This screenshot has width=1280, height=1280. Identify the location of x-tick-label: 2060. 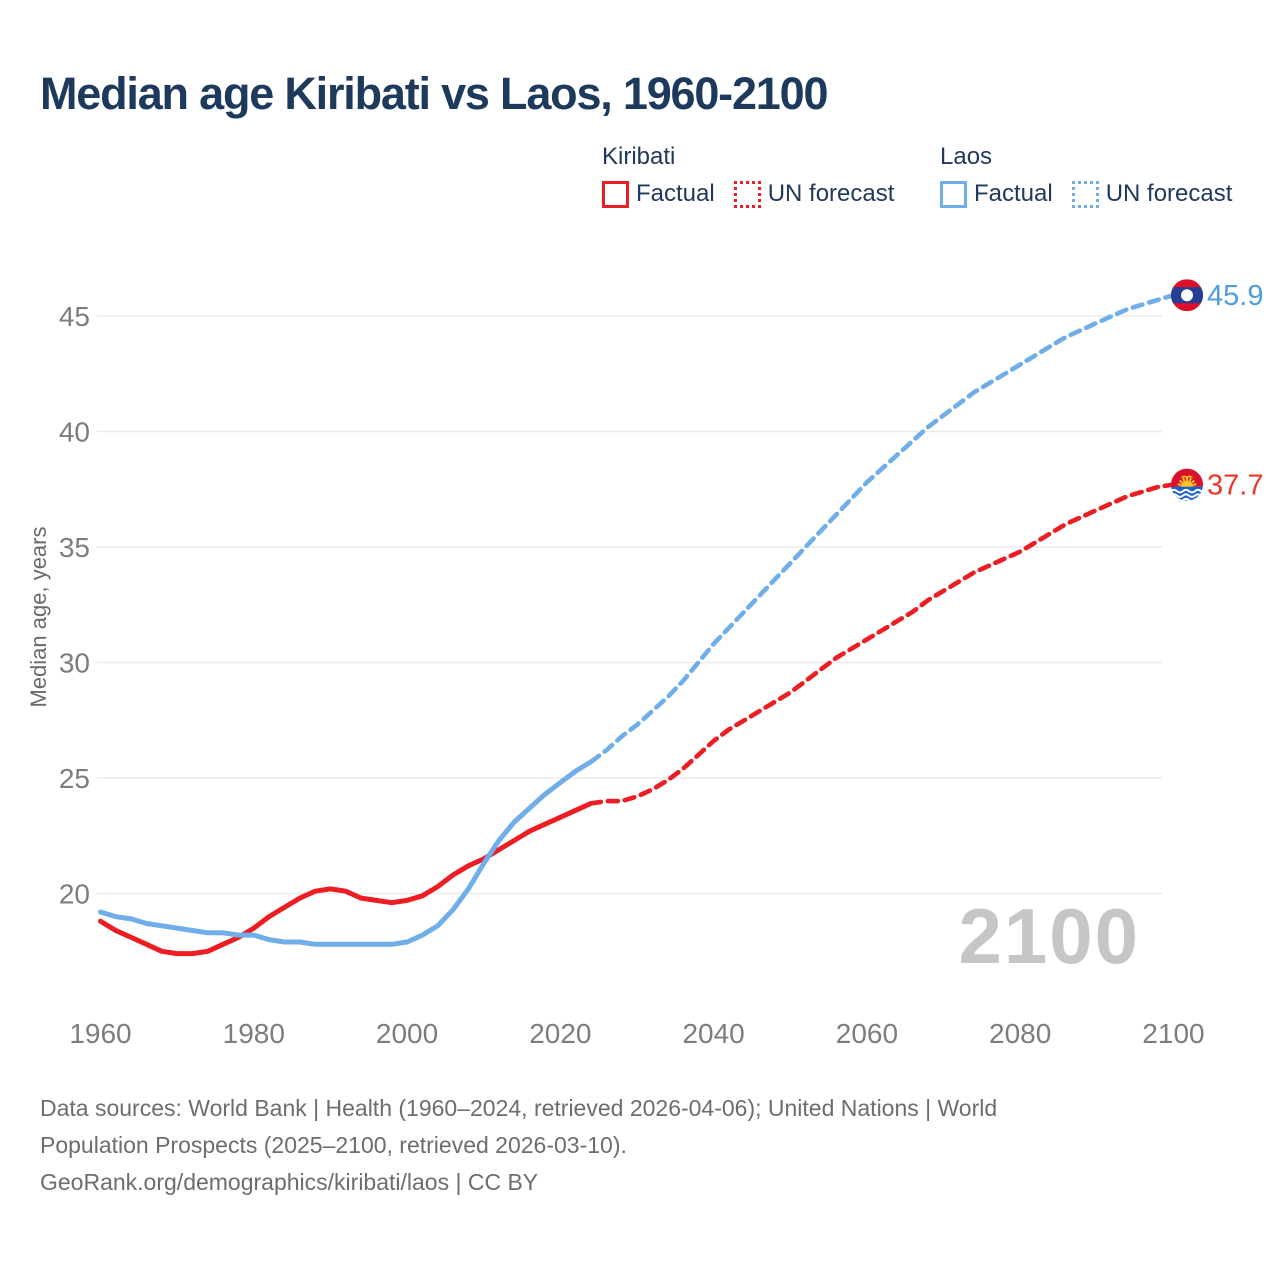
(867, 1033).